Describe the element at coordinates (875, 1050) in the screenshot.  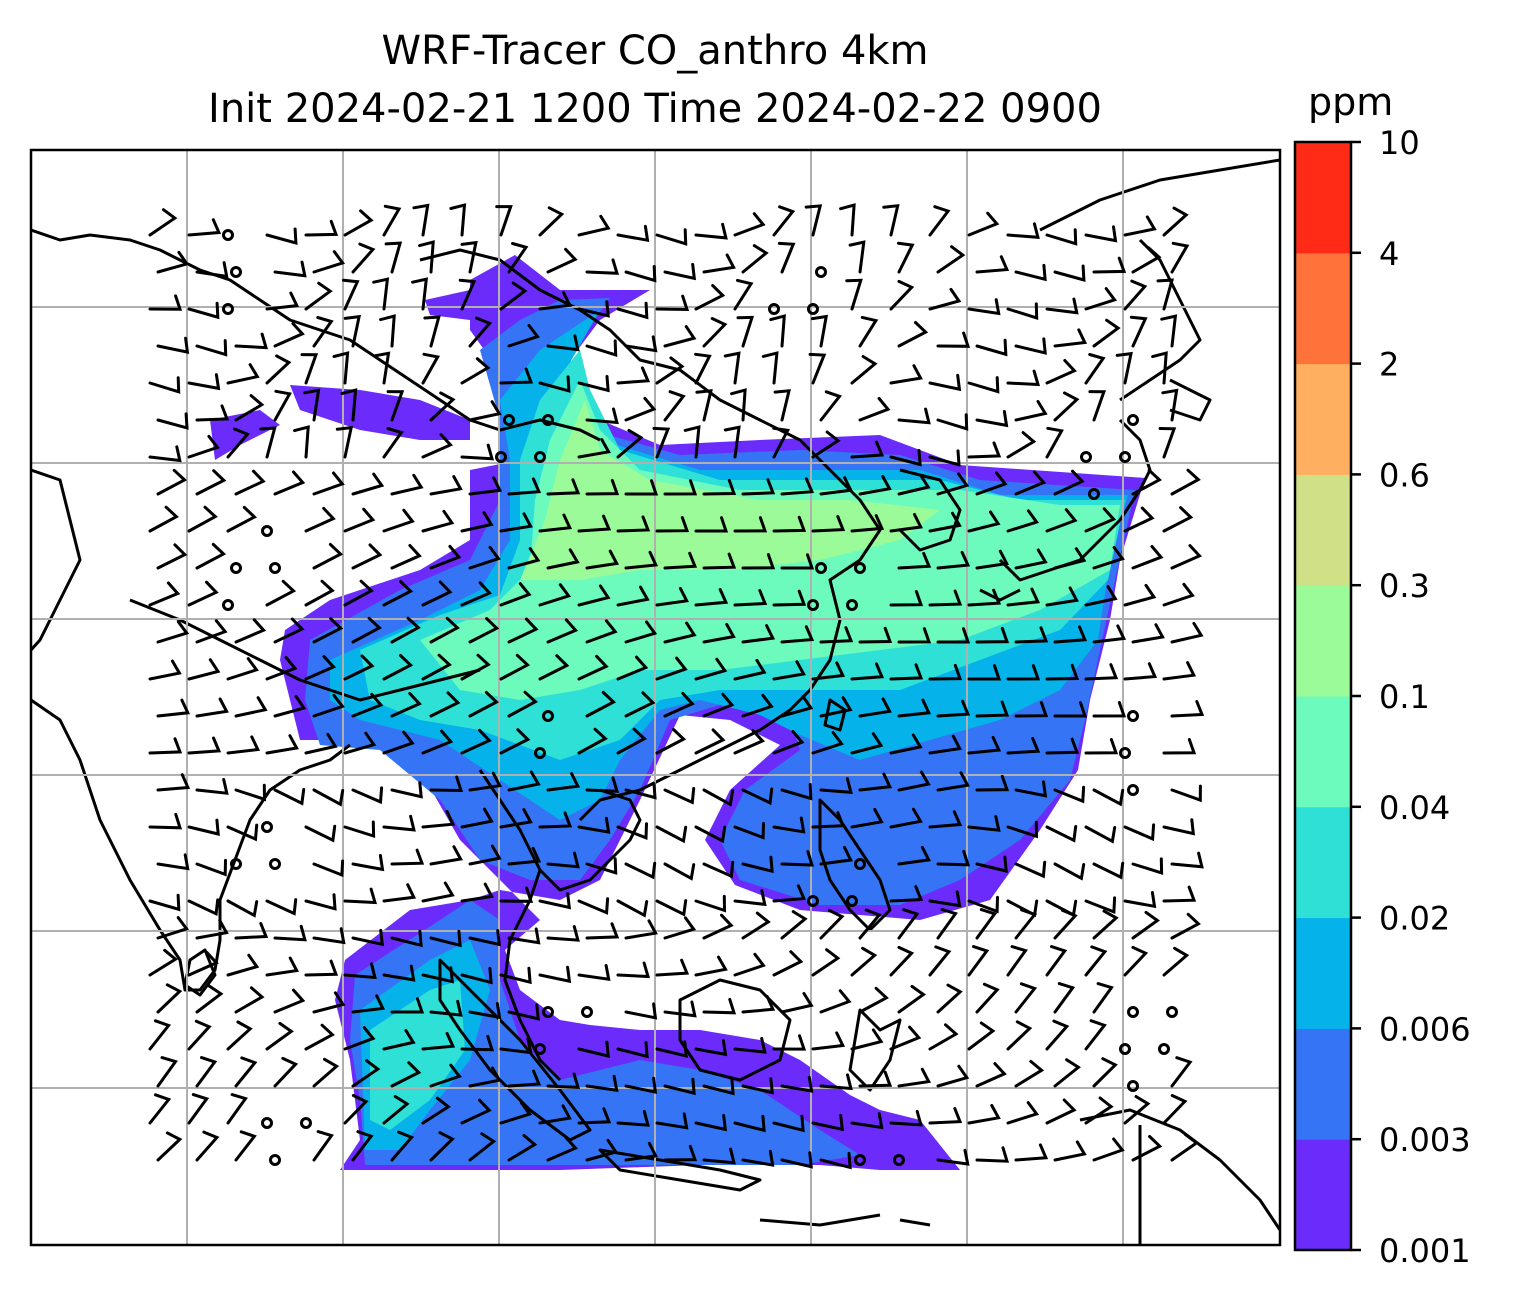
I see `sulawesi-coast` at that location.